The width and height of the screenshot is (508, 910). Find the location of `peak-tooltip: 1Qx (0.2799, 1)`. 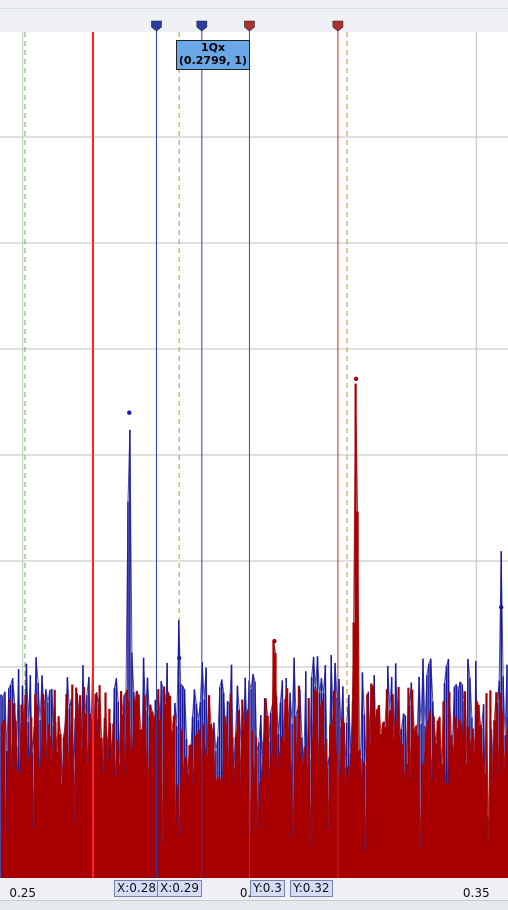

peak-tooltip: 1Qx (0.2799, 1) is located at coordinates (213, 55).